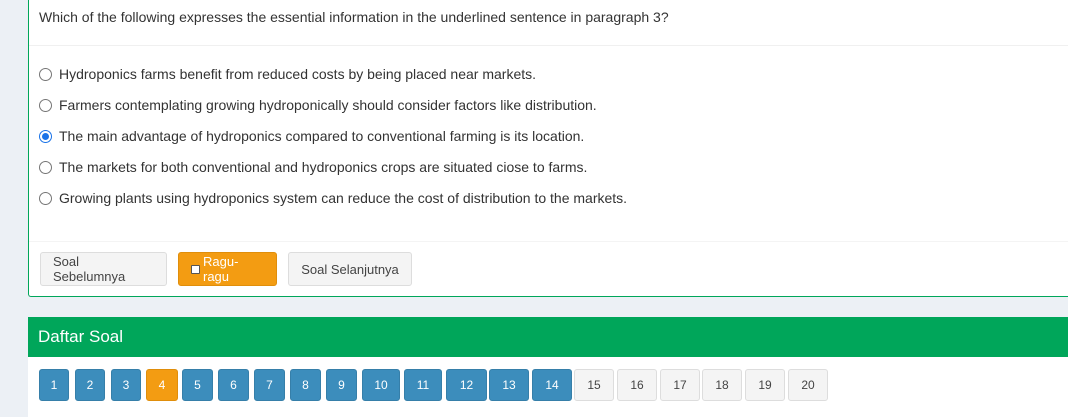 The height and width of the screenshot is (417, 1068). Describe the element at coordinates (126, 385) in the screenshot. I see `question-number-button: 3` at that location.